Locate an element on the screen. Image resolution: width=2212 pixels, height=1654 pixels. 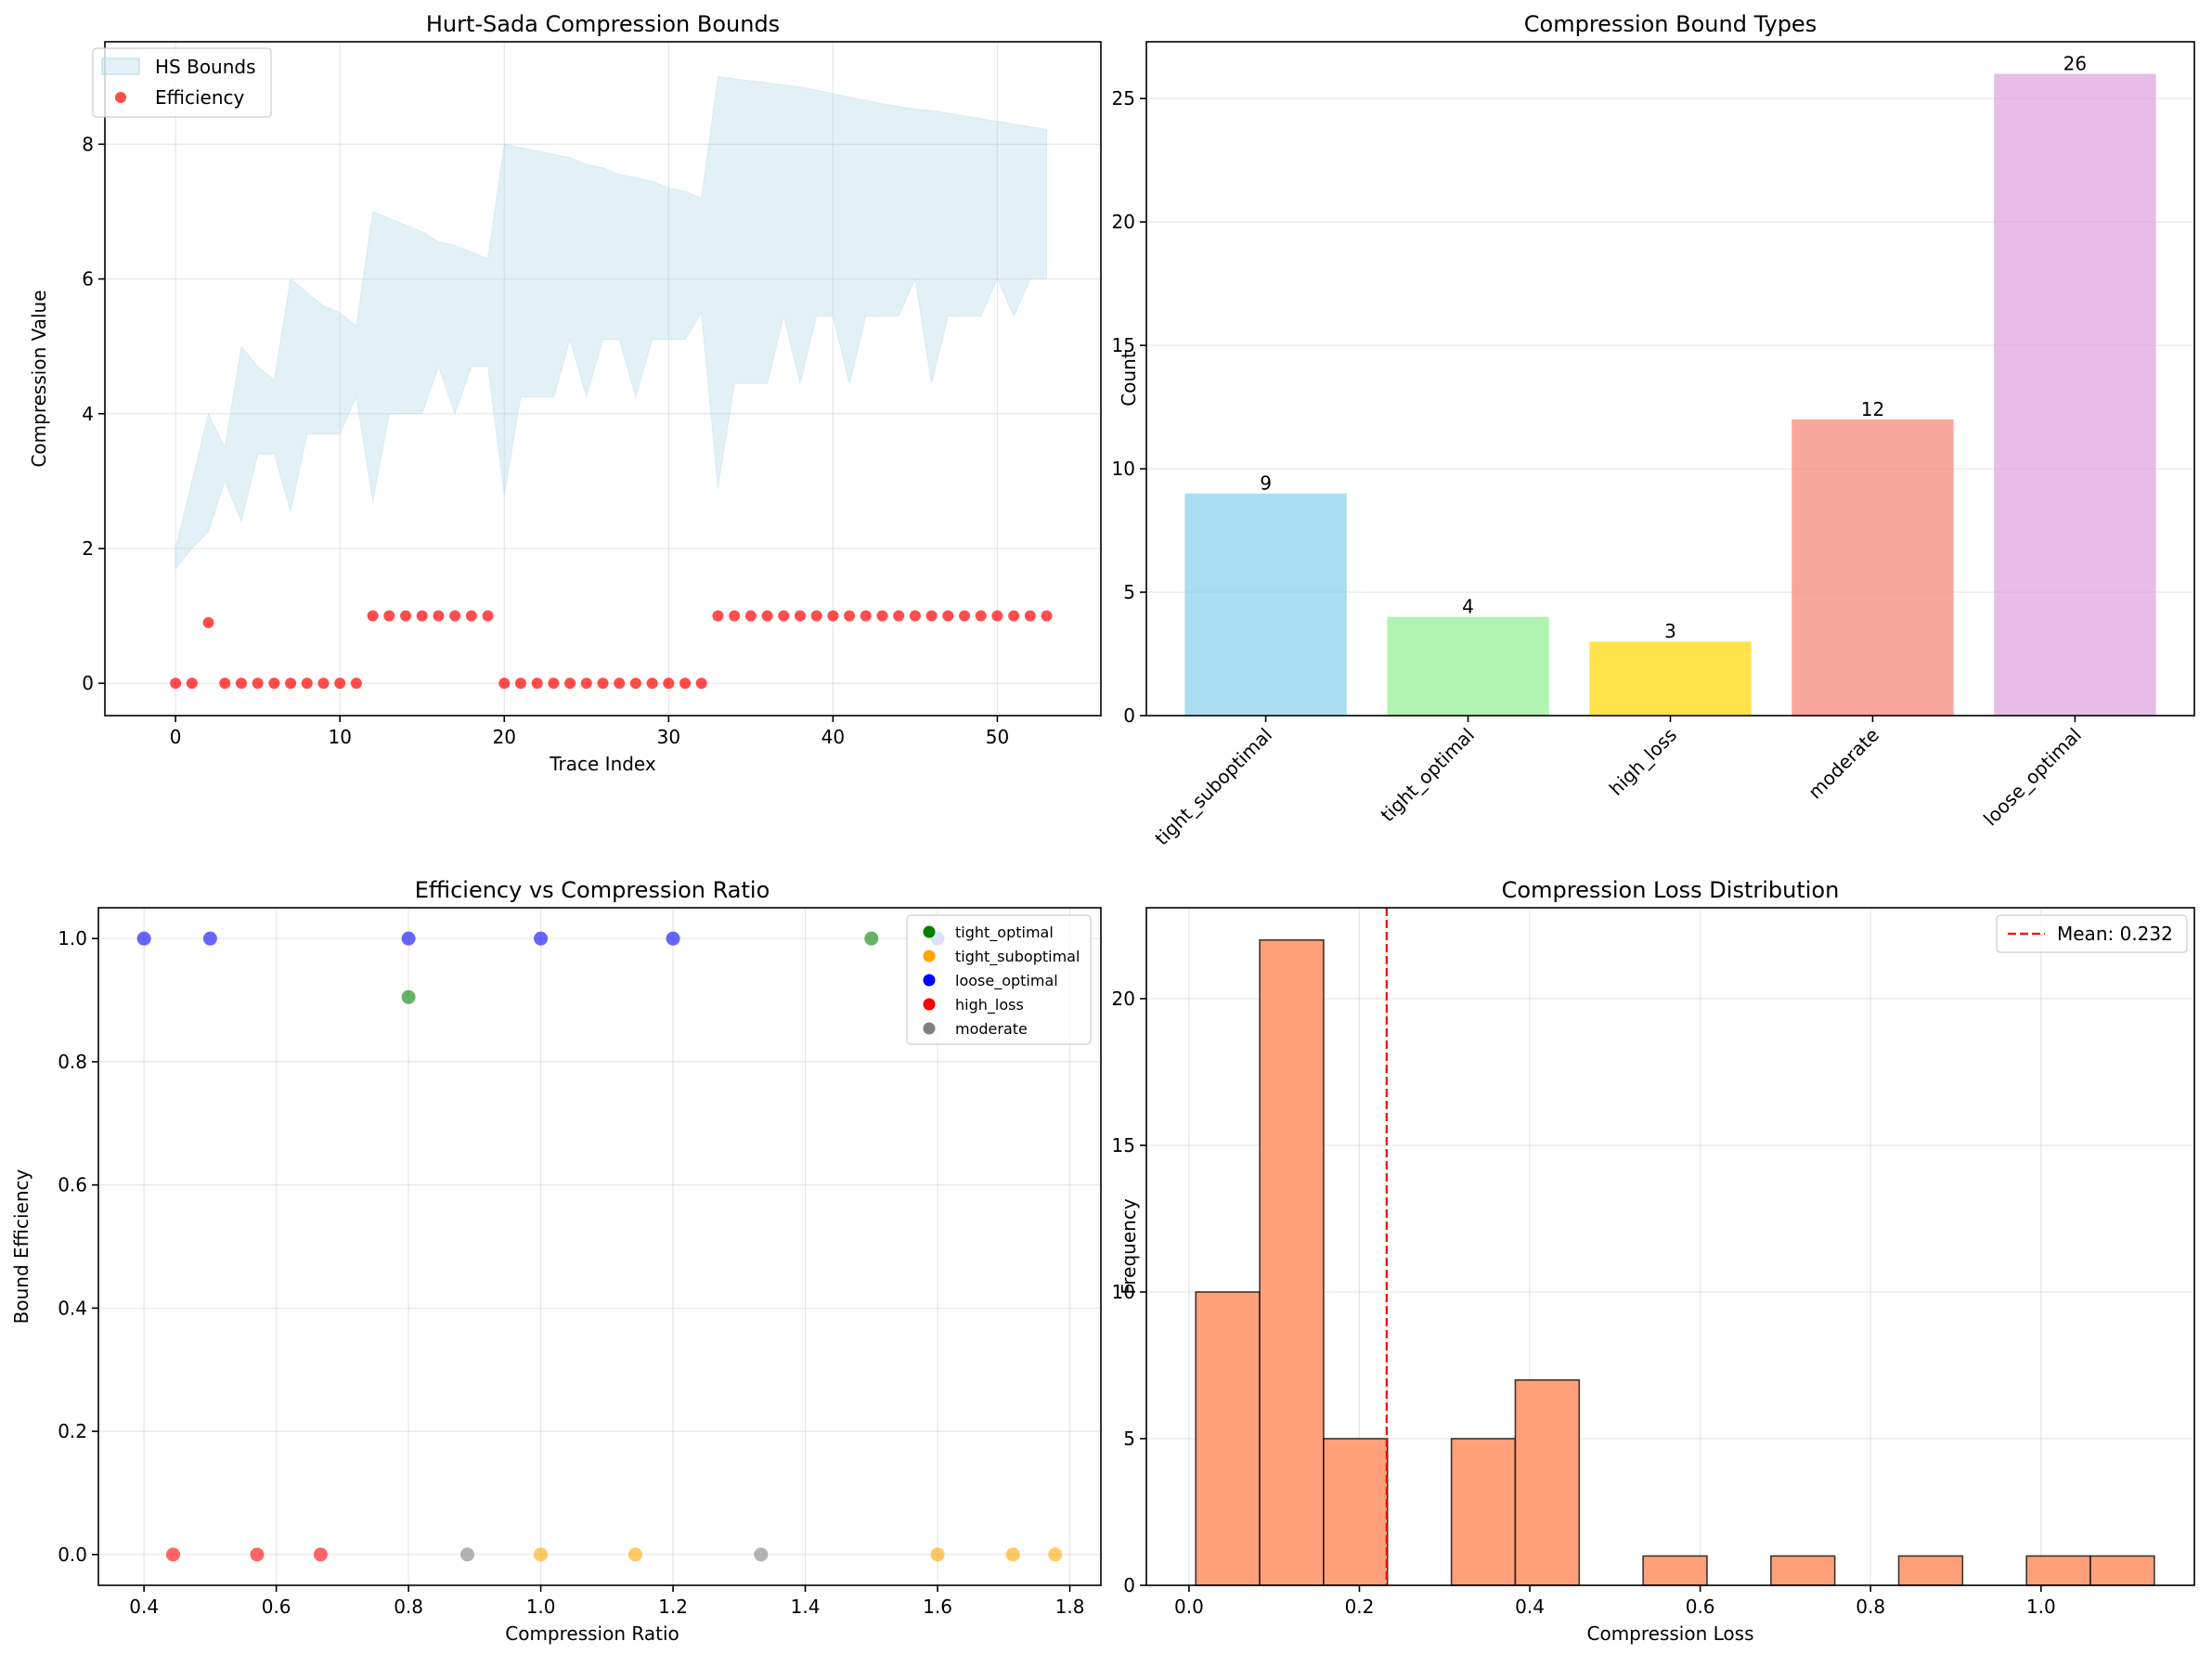
y-tick-label: 0.6 is located at coordinates (72, 1185).